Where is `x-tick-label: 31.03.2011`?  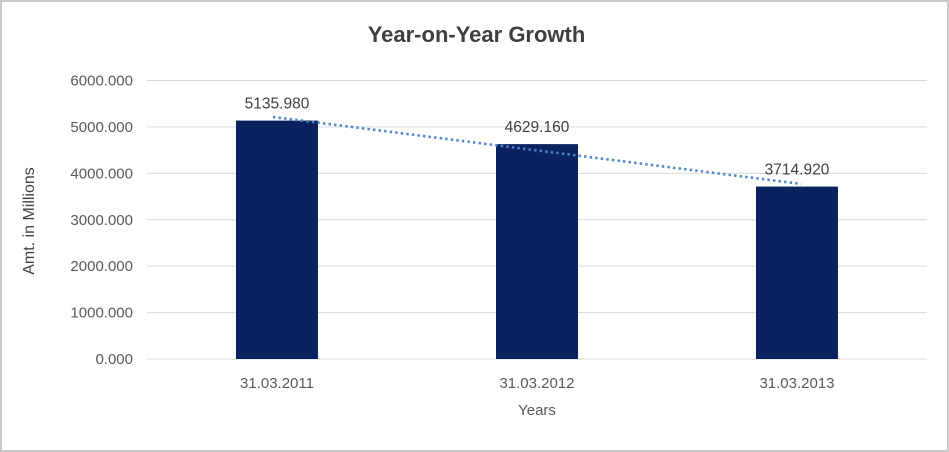 x-tick-label: 31.03.2011 is located at coordinates (277, 383).